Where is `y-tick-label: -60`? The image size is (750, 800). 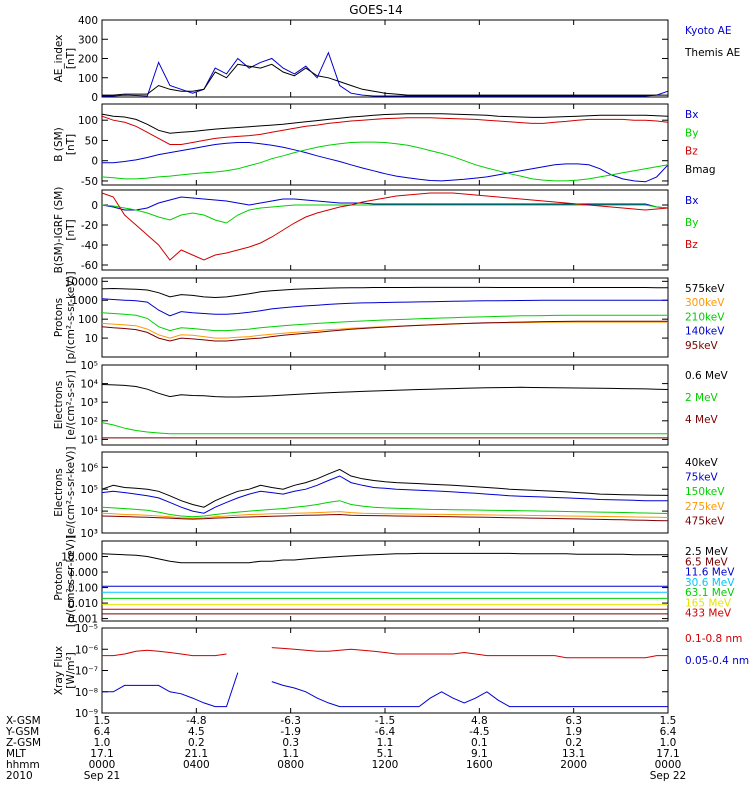
y-tick-label: -60 is located at coordinates (89, 266).